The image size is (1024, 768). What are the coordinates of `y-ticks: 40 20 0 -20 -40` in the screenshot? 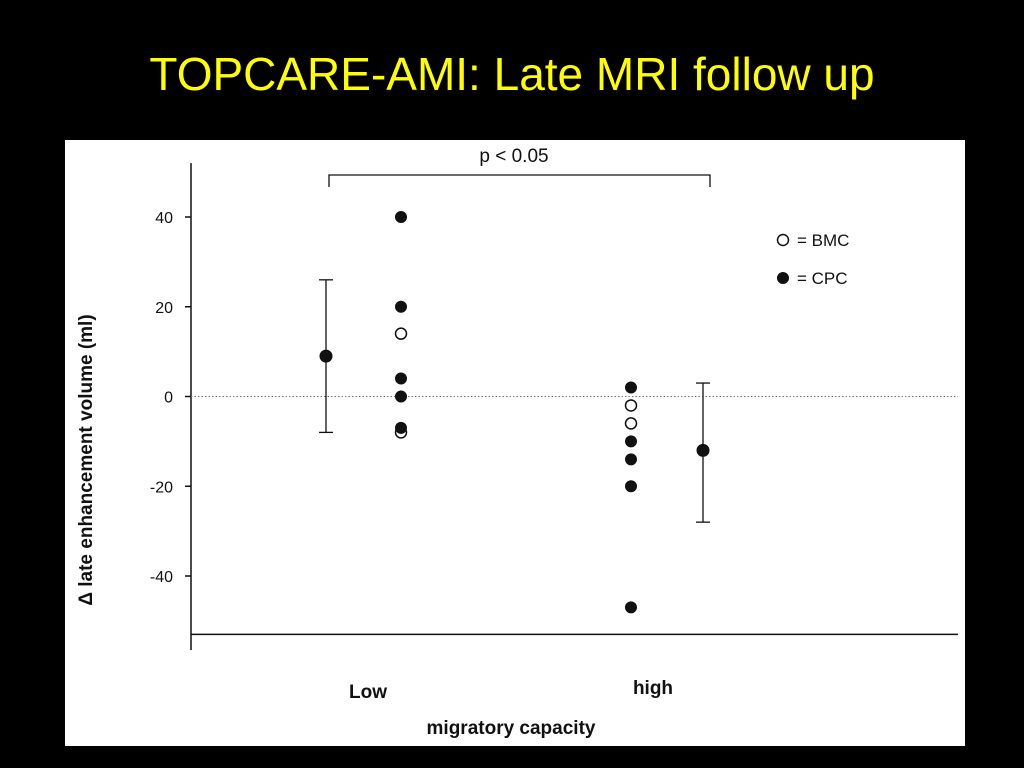 It's located at (170, 398).